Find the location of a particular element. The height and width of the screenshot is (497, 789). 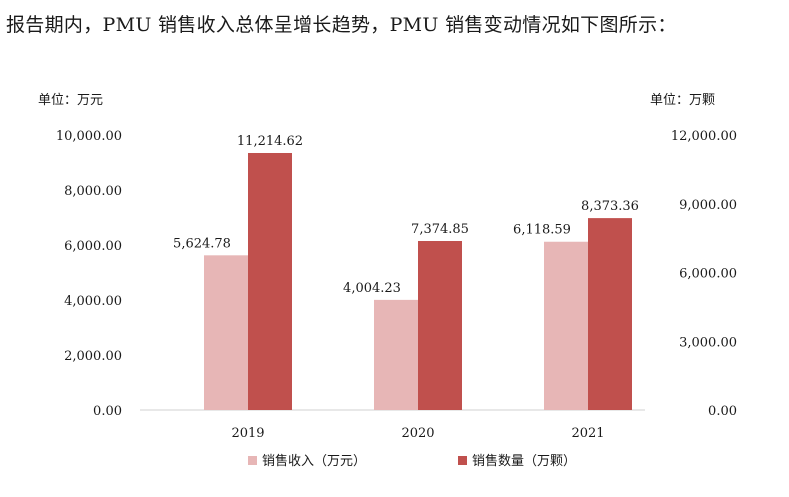

x-axis: 2019 2020 2021 is located at coordinates (417, 433).